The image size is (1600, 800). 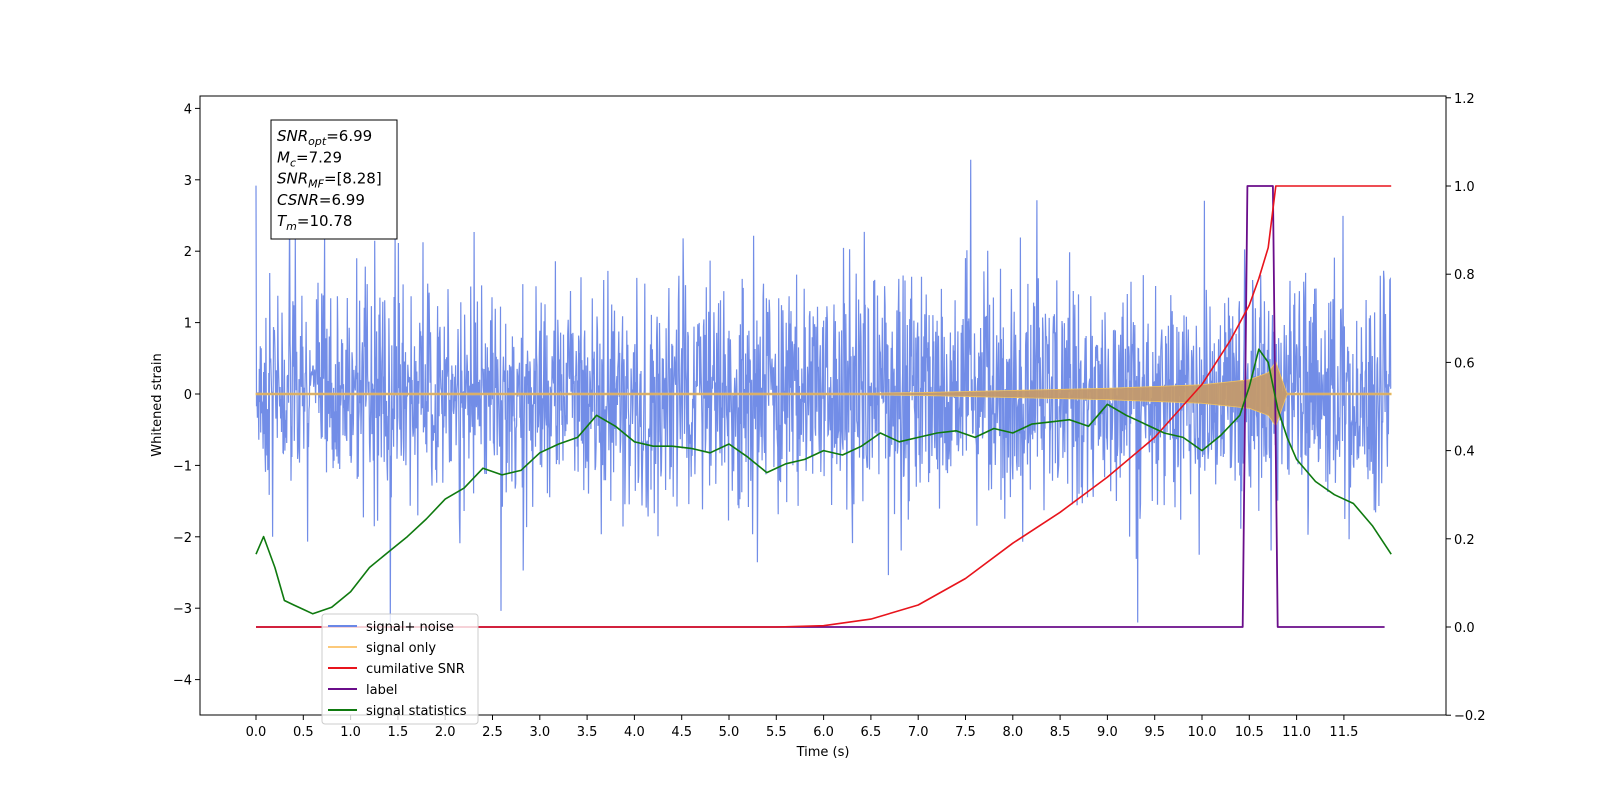 What do you see at coordinates (329, 180) in the screenshot?
I see `annotation-line: SNRMF=[8.28]` at bounding box center [329, 180].